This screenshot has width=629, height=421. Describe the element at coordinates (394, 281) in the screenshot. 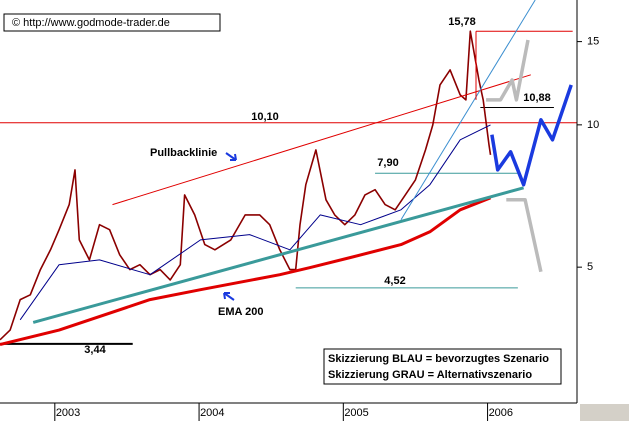

I see `level-label: 4,52` at that location.